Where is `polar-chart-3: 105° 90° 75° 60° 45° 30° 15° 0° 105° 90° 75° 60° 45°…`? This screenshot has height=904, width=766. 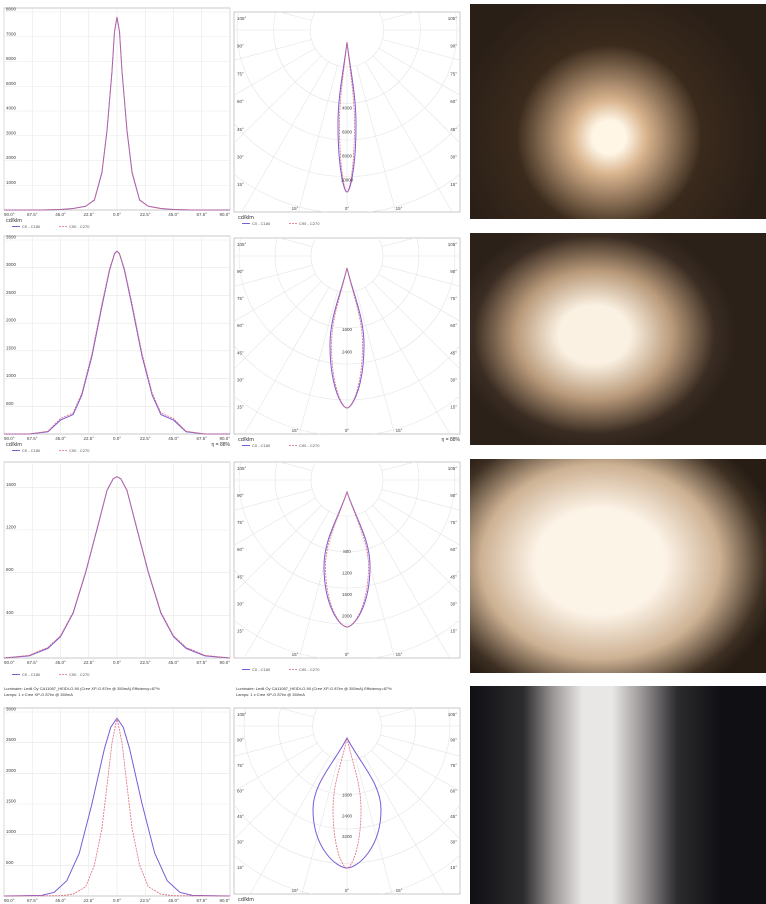 polar-chart-3: 105° 90° 75° 60° 45° 30° 15° 0° 105° 90° 75° 60° 45°… is located at coordinates (349, 571).